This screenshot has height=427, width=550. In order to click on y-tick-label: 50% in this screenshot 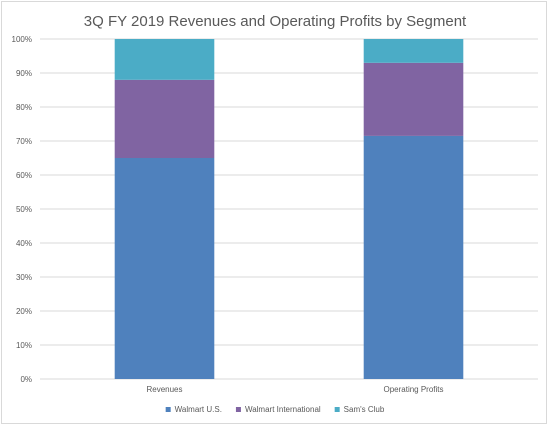, I will do `click(24, 209)`.